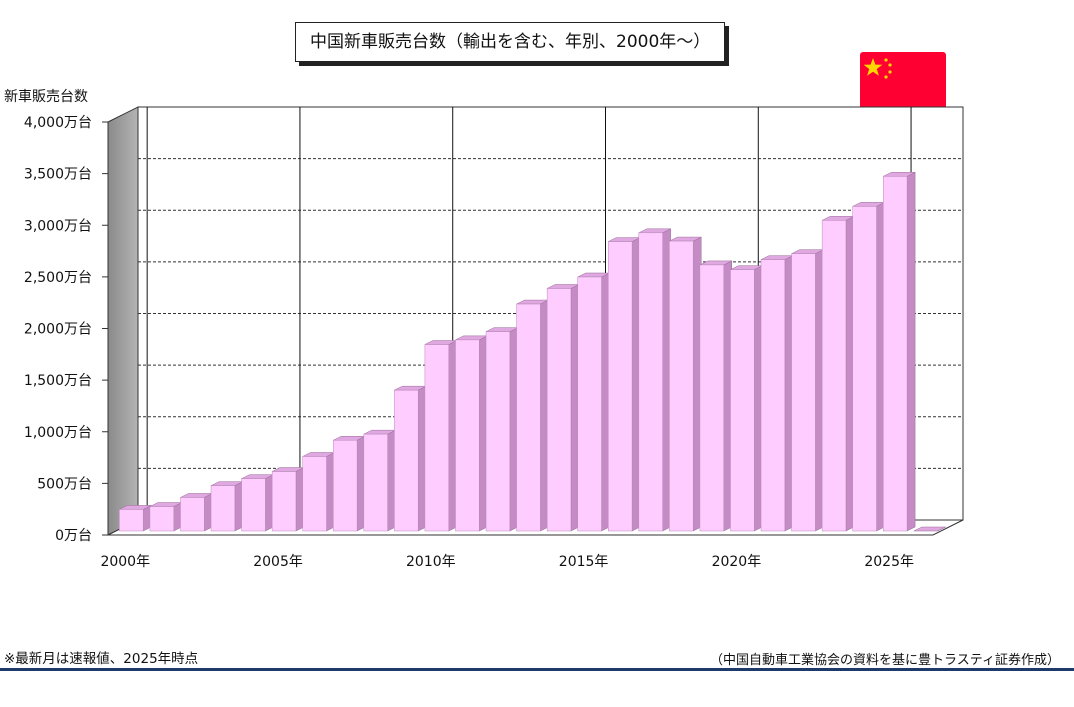 The width and height of the screenshot is (1074, 707). Describe the element at coordinates (737, 562) in the screenshot. I see `x-tick-label: 2020年` at that location.